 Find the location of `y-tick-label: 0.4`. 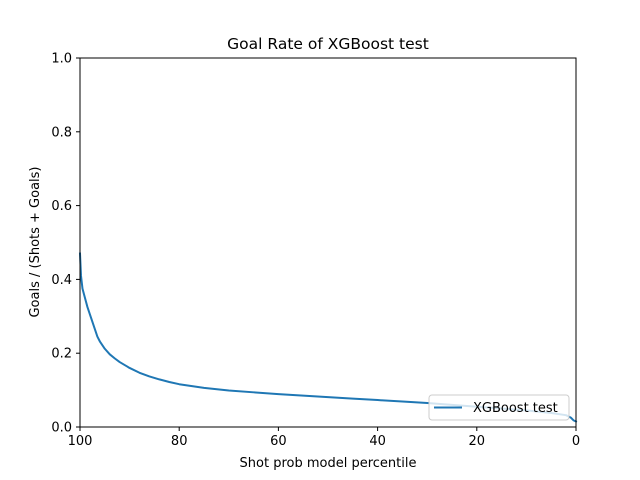

y-tick-label: 0.4 is located at coordinates (61, 280).